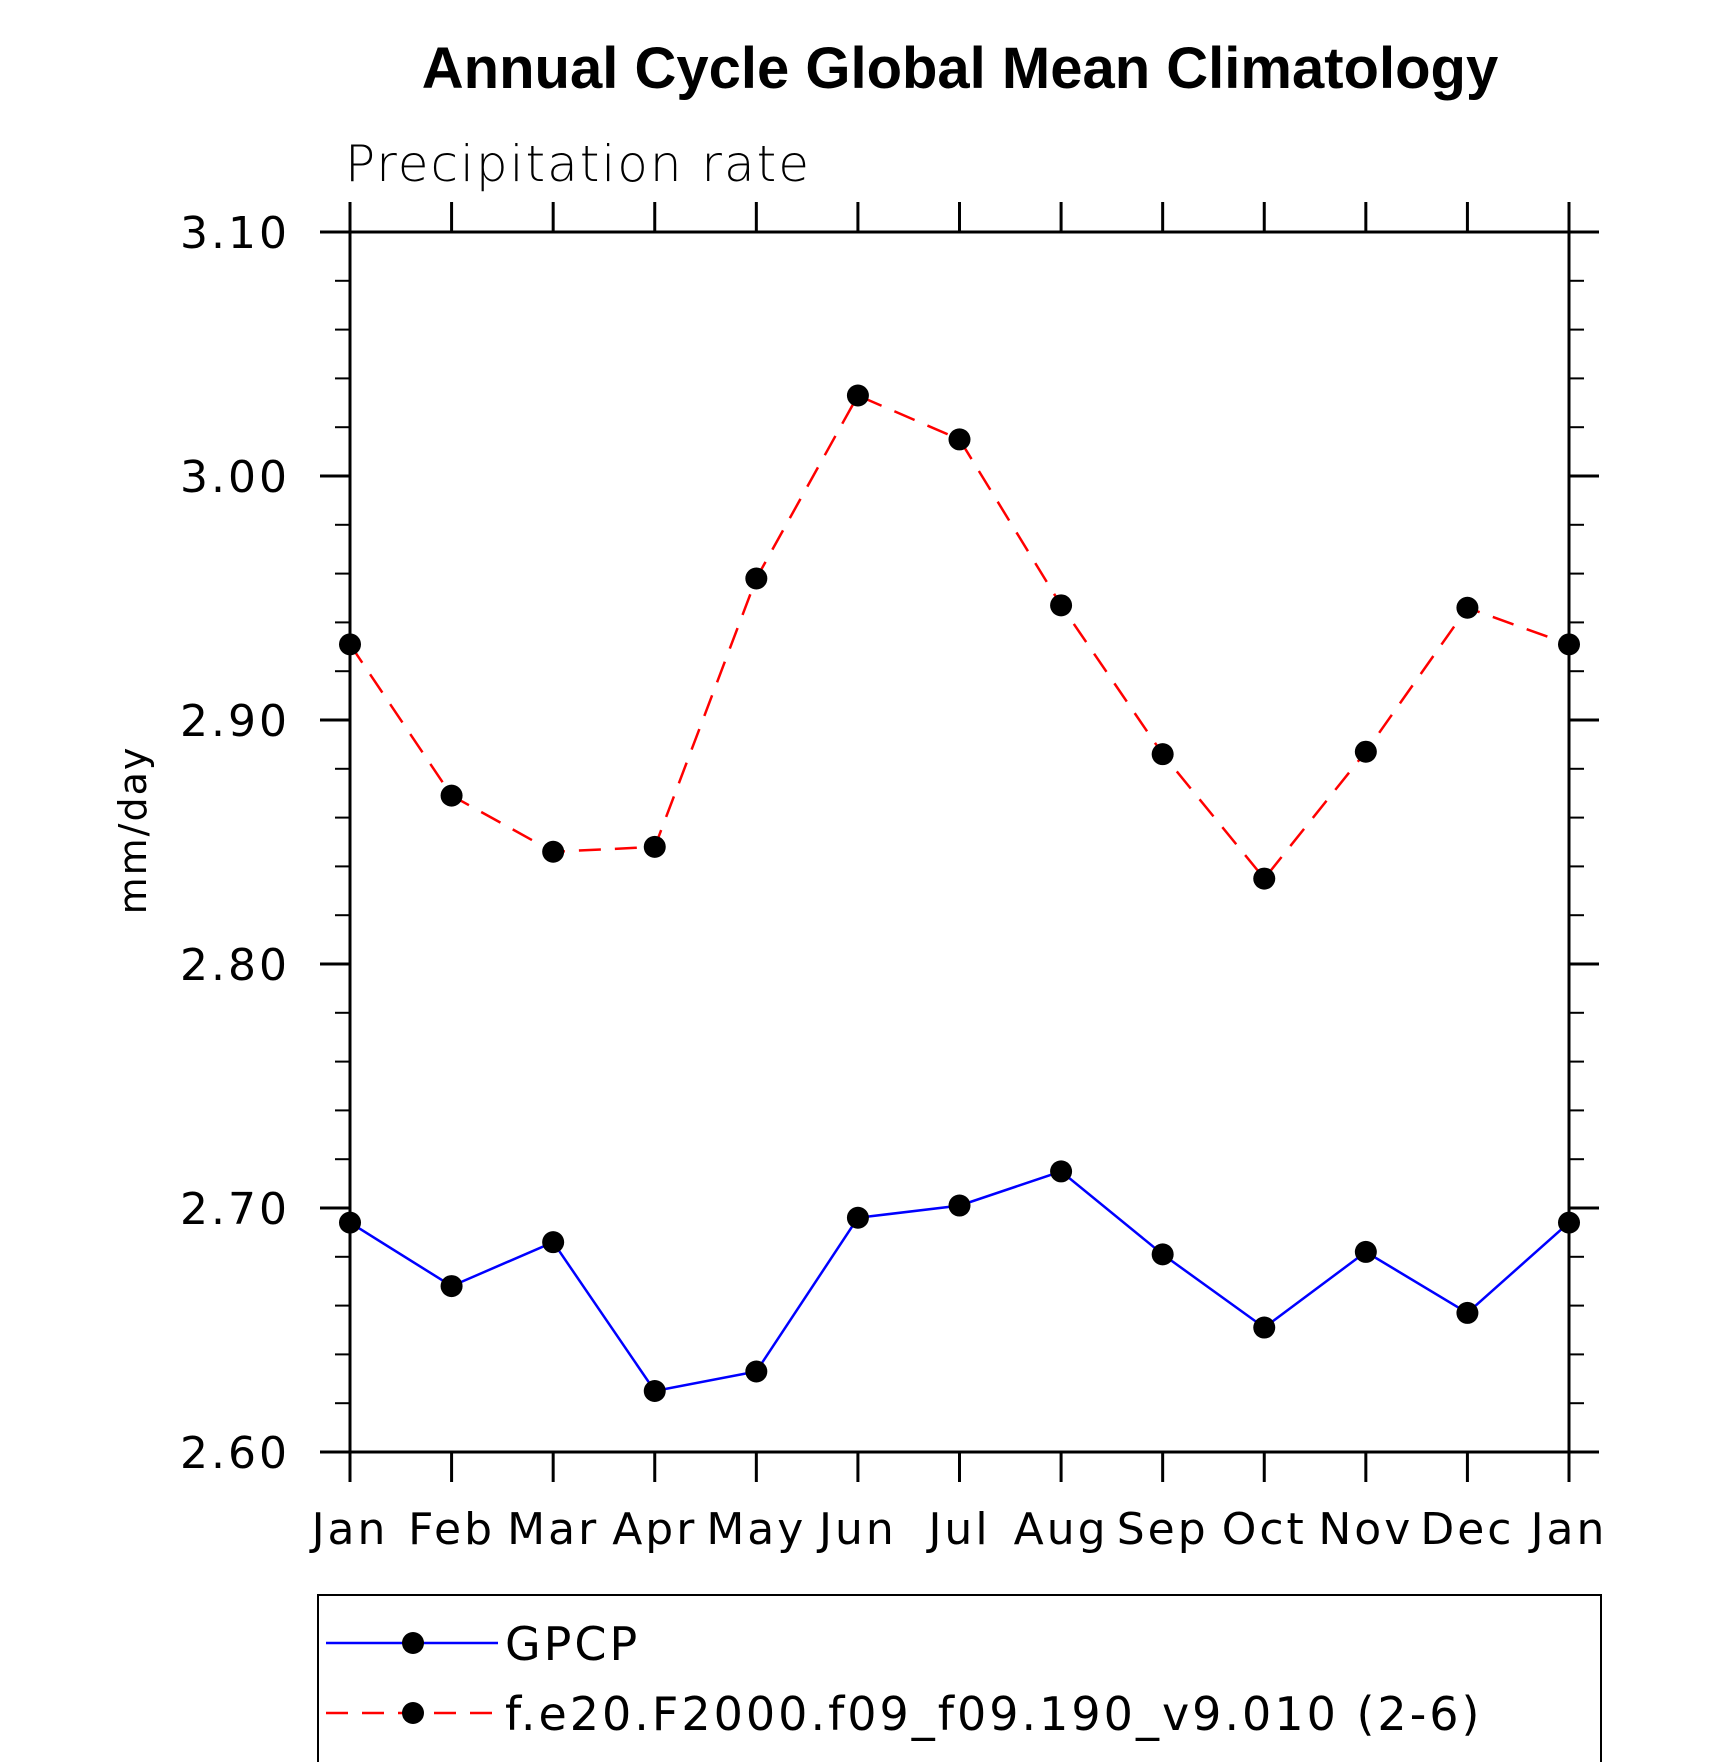 Image resolution: width=1710 pixels, height=1762 pixels. I want to click on x-tick-label: Aug, so click(1061, 1529).